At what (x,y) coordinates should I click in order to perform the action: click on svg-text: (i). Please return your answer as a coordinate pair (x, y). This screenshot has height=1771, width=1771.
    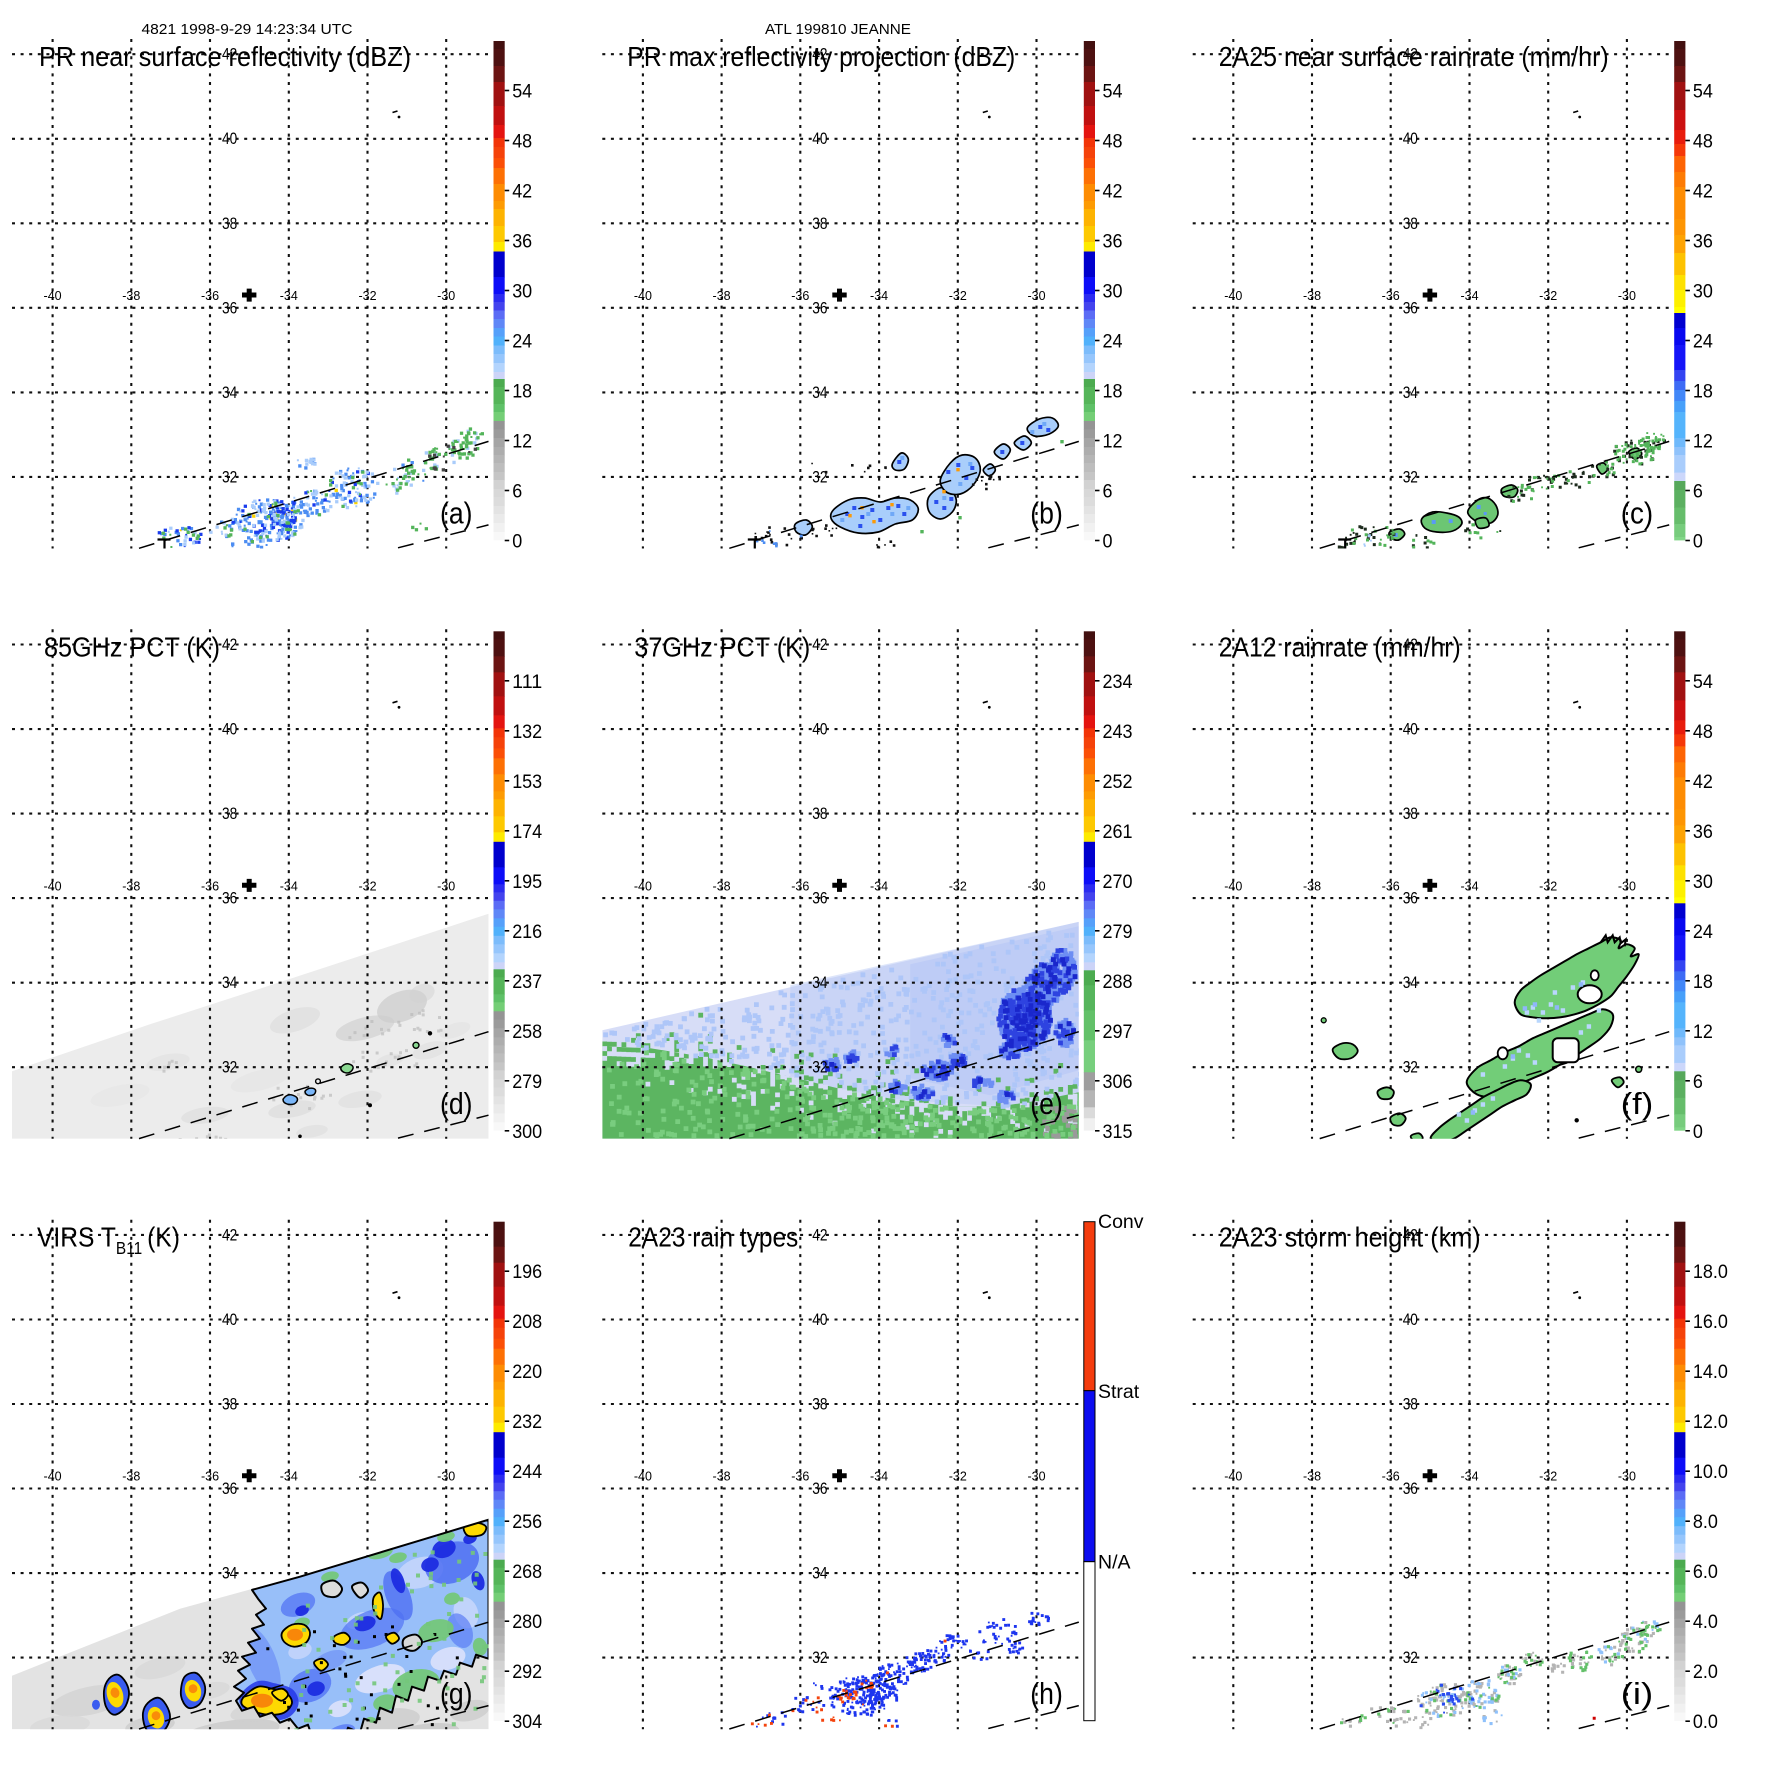
    Looking at the image, I should click on (1637, 1693).